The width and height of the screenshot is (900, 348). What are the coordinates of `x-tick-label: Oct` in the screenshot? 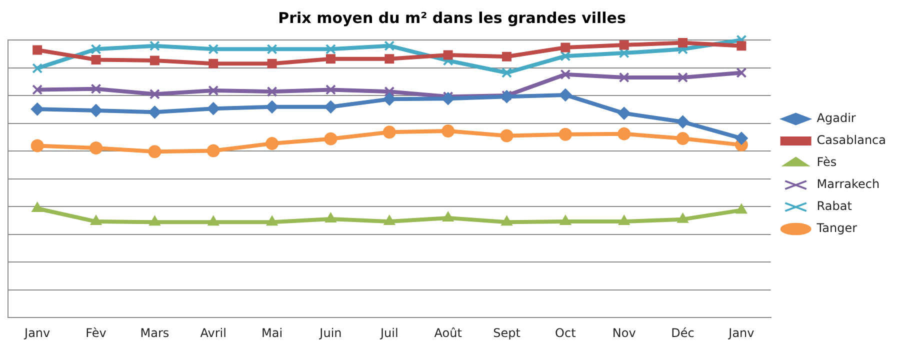 It's located at (565, 333).